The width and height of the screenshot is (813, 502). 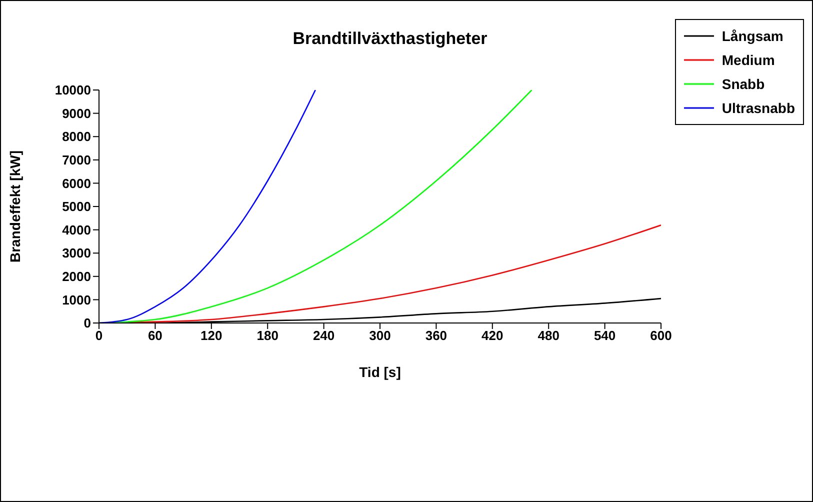 I want to click on y-axis-title: Brandeffekt [kW], so click(x=14, y=206).